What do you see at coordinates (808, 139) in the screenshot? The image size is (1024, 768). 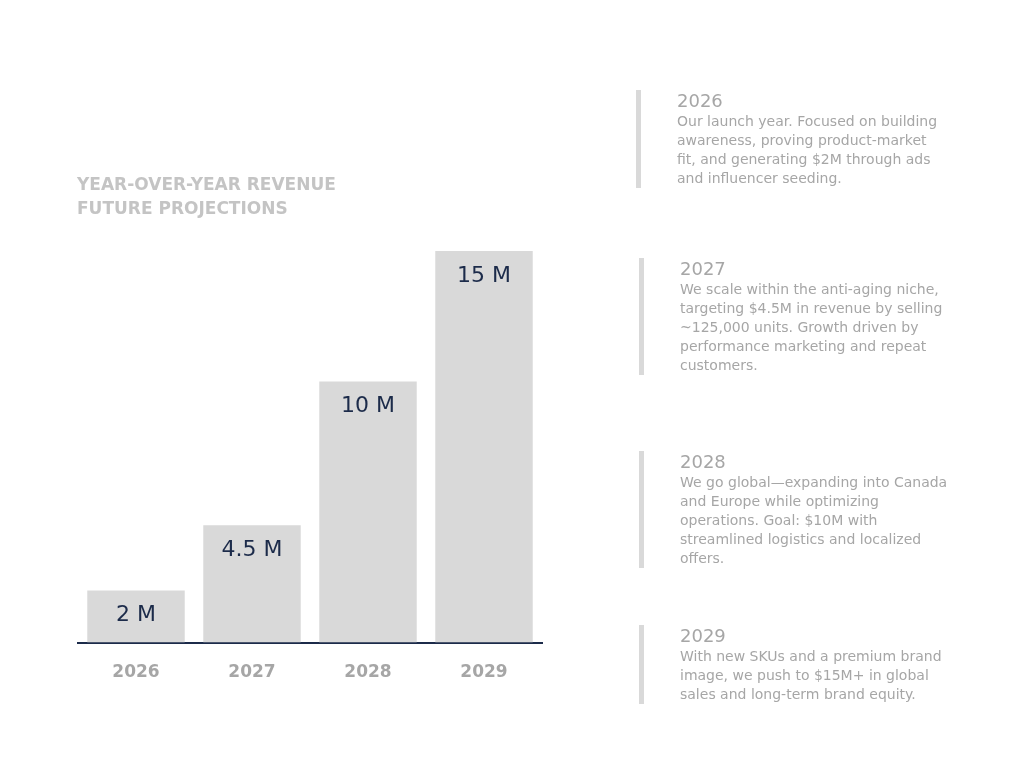 I see `text: 2026 Our launch year. Focused on building awareness, proving product-market fit, and generating $2M through ads and influencer seeding.` at bounding box center [808, 139].